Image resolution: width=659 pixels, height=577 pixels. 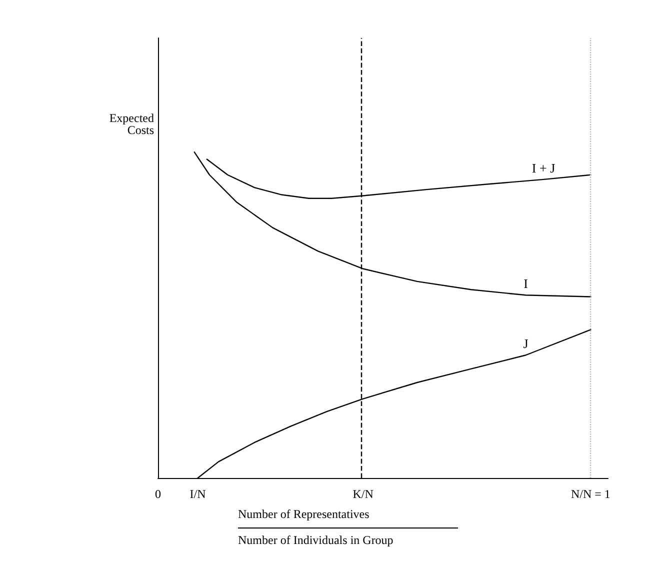 I want to click on x-tick-label: 0, so click(x=158, y=494).